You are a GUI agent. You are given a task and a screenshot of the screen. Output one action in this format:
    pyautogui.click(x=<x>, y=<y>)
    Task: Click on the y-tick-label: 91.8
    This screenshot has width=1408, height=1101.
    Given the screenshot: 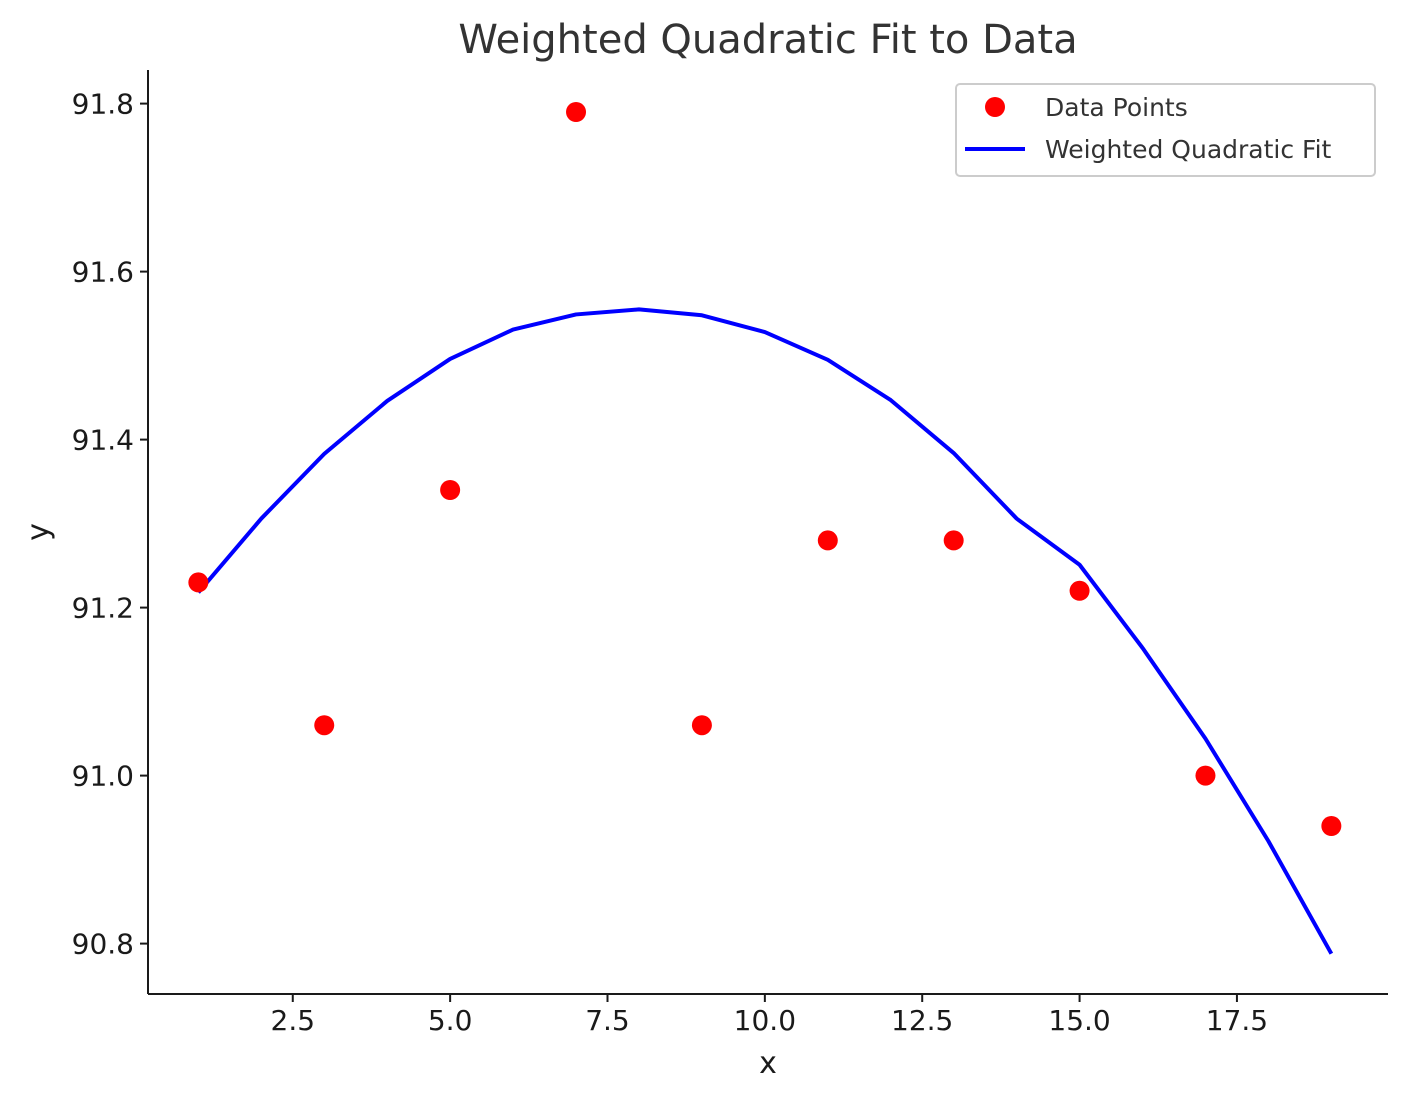 What is the action you would take?
    pyautogui.click(x=103, y=104)
    